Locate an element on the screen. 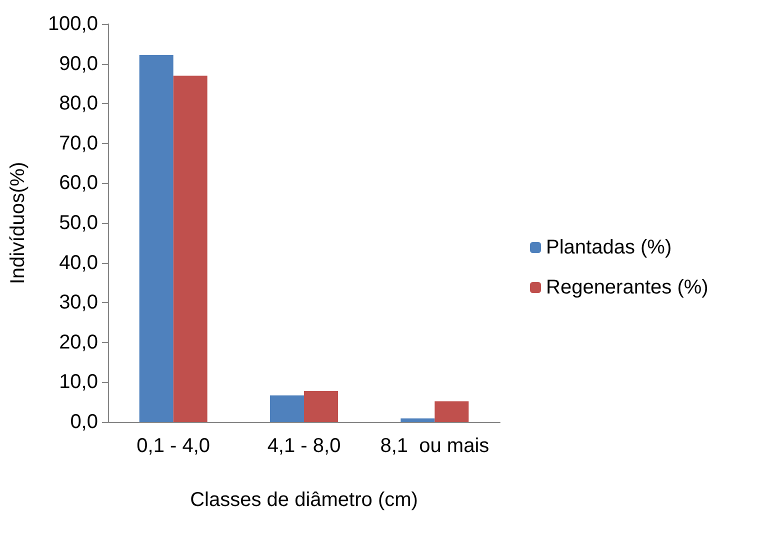 This screenshot has width=766, height=535. y-tick-label: 10,0 is located at coordinates (78, 382).